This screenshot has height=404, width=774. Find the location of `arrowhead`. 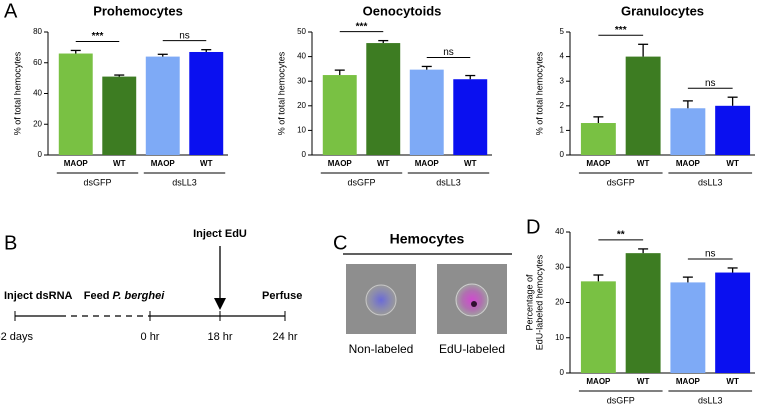

arrowhead is located at coordinates (220, 304).